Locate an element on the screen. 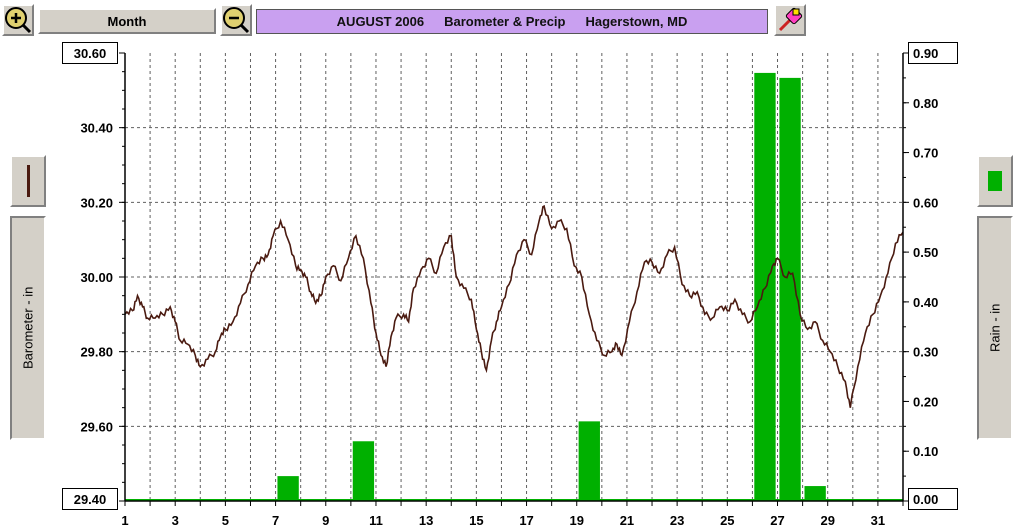 This screenshot has height=532, width=1019. right-tick-label: 0.40 is located at coordinates (925, 302).